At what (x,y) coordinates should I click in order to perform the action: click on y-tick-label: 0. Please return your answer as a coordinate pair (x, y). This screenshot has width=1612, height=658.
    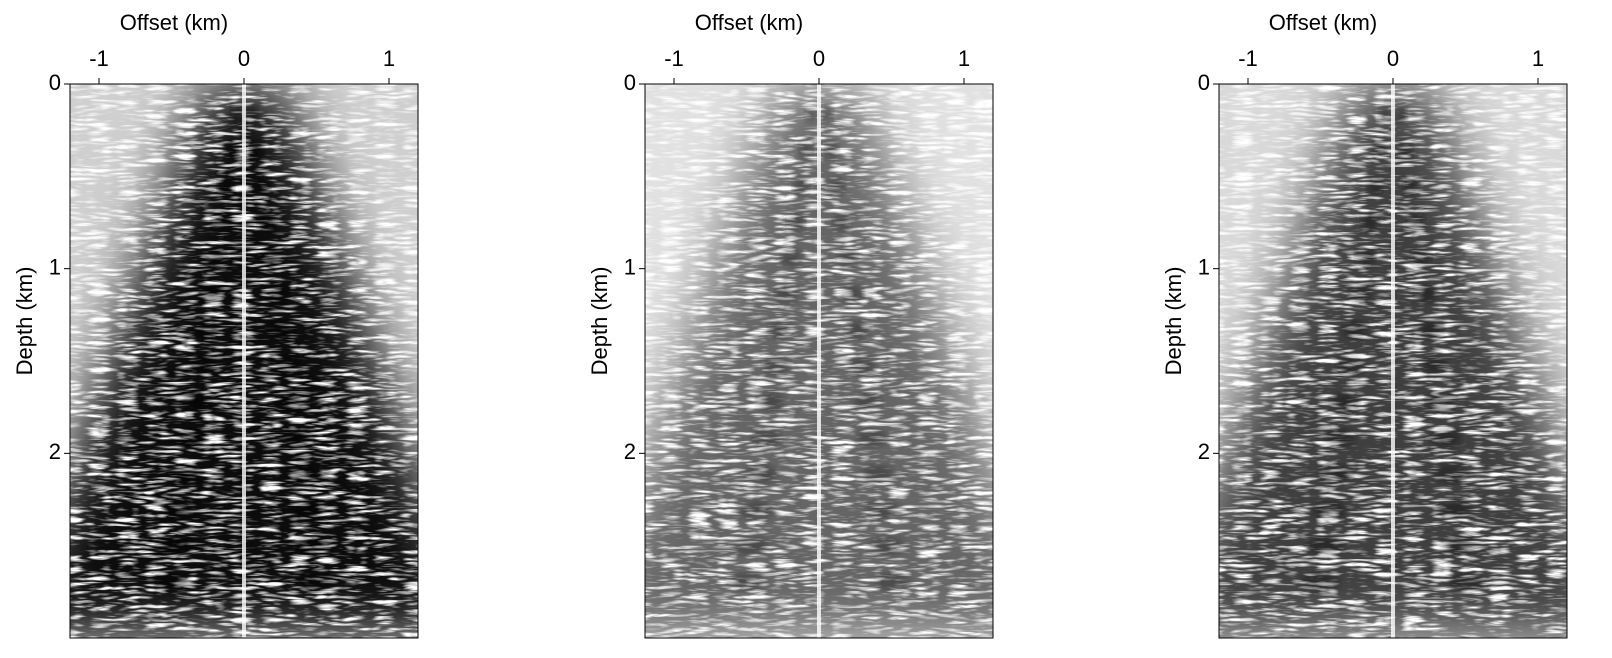
    Looking at the image, I should click on (630, 82).